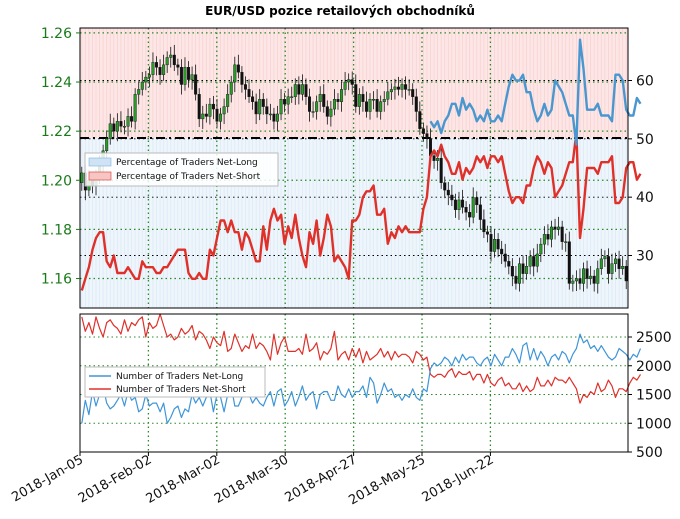 The image size is (680, 519). I want to click on price-tick-label: 1.20, so click(56, 181).